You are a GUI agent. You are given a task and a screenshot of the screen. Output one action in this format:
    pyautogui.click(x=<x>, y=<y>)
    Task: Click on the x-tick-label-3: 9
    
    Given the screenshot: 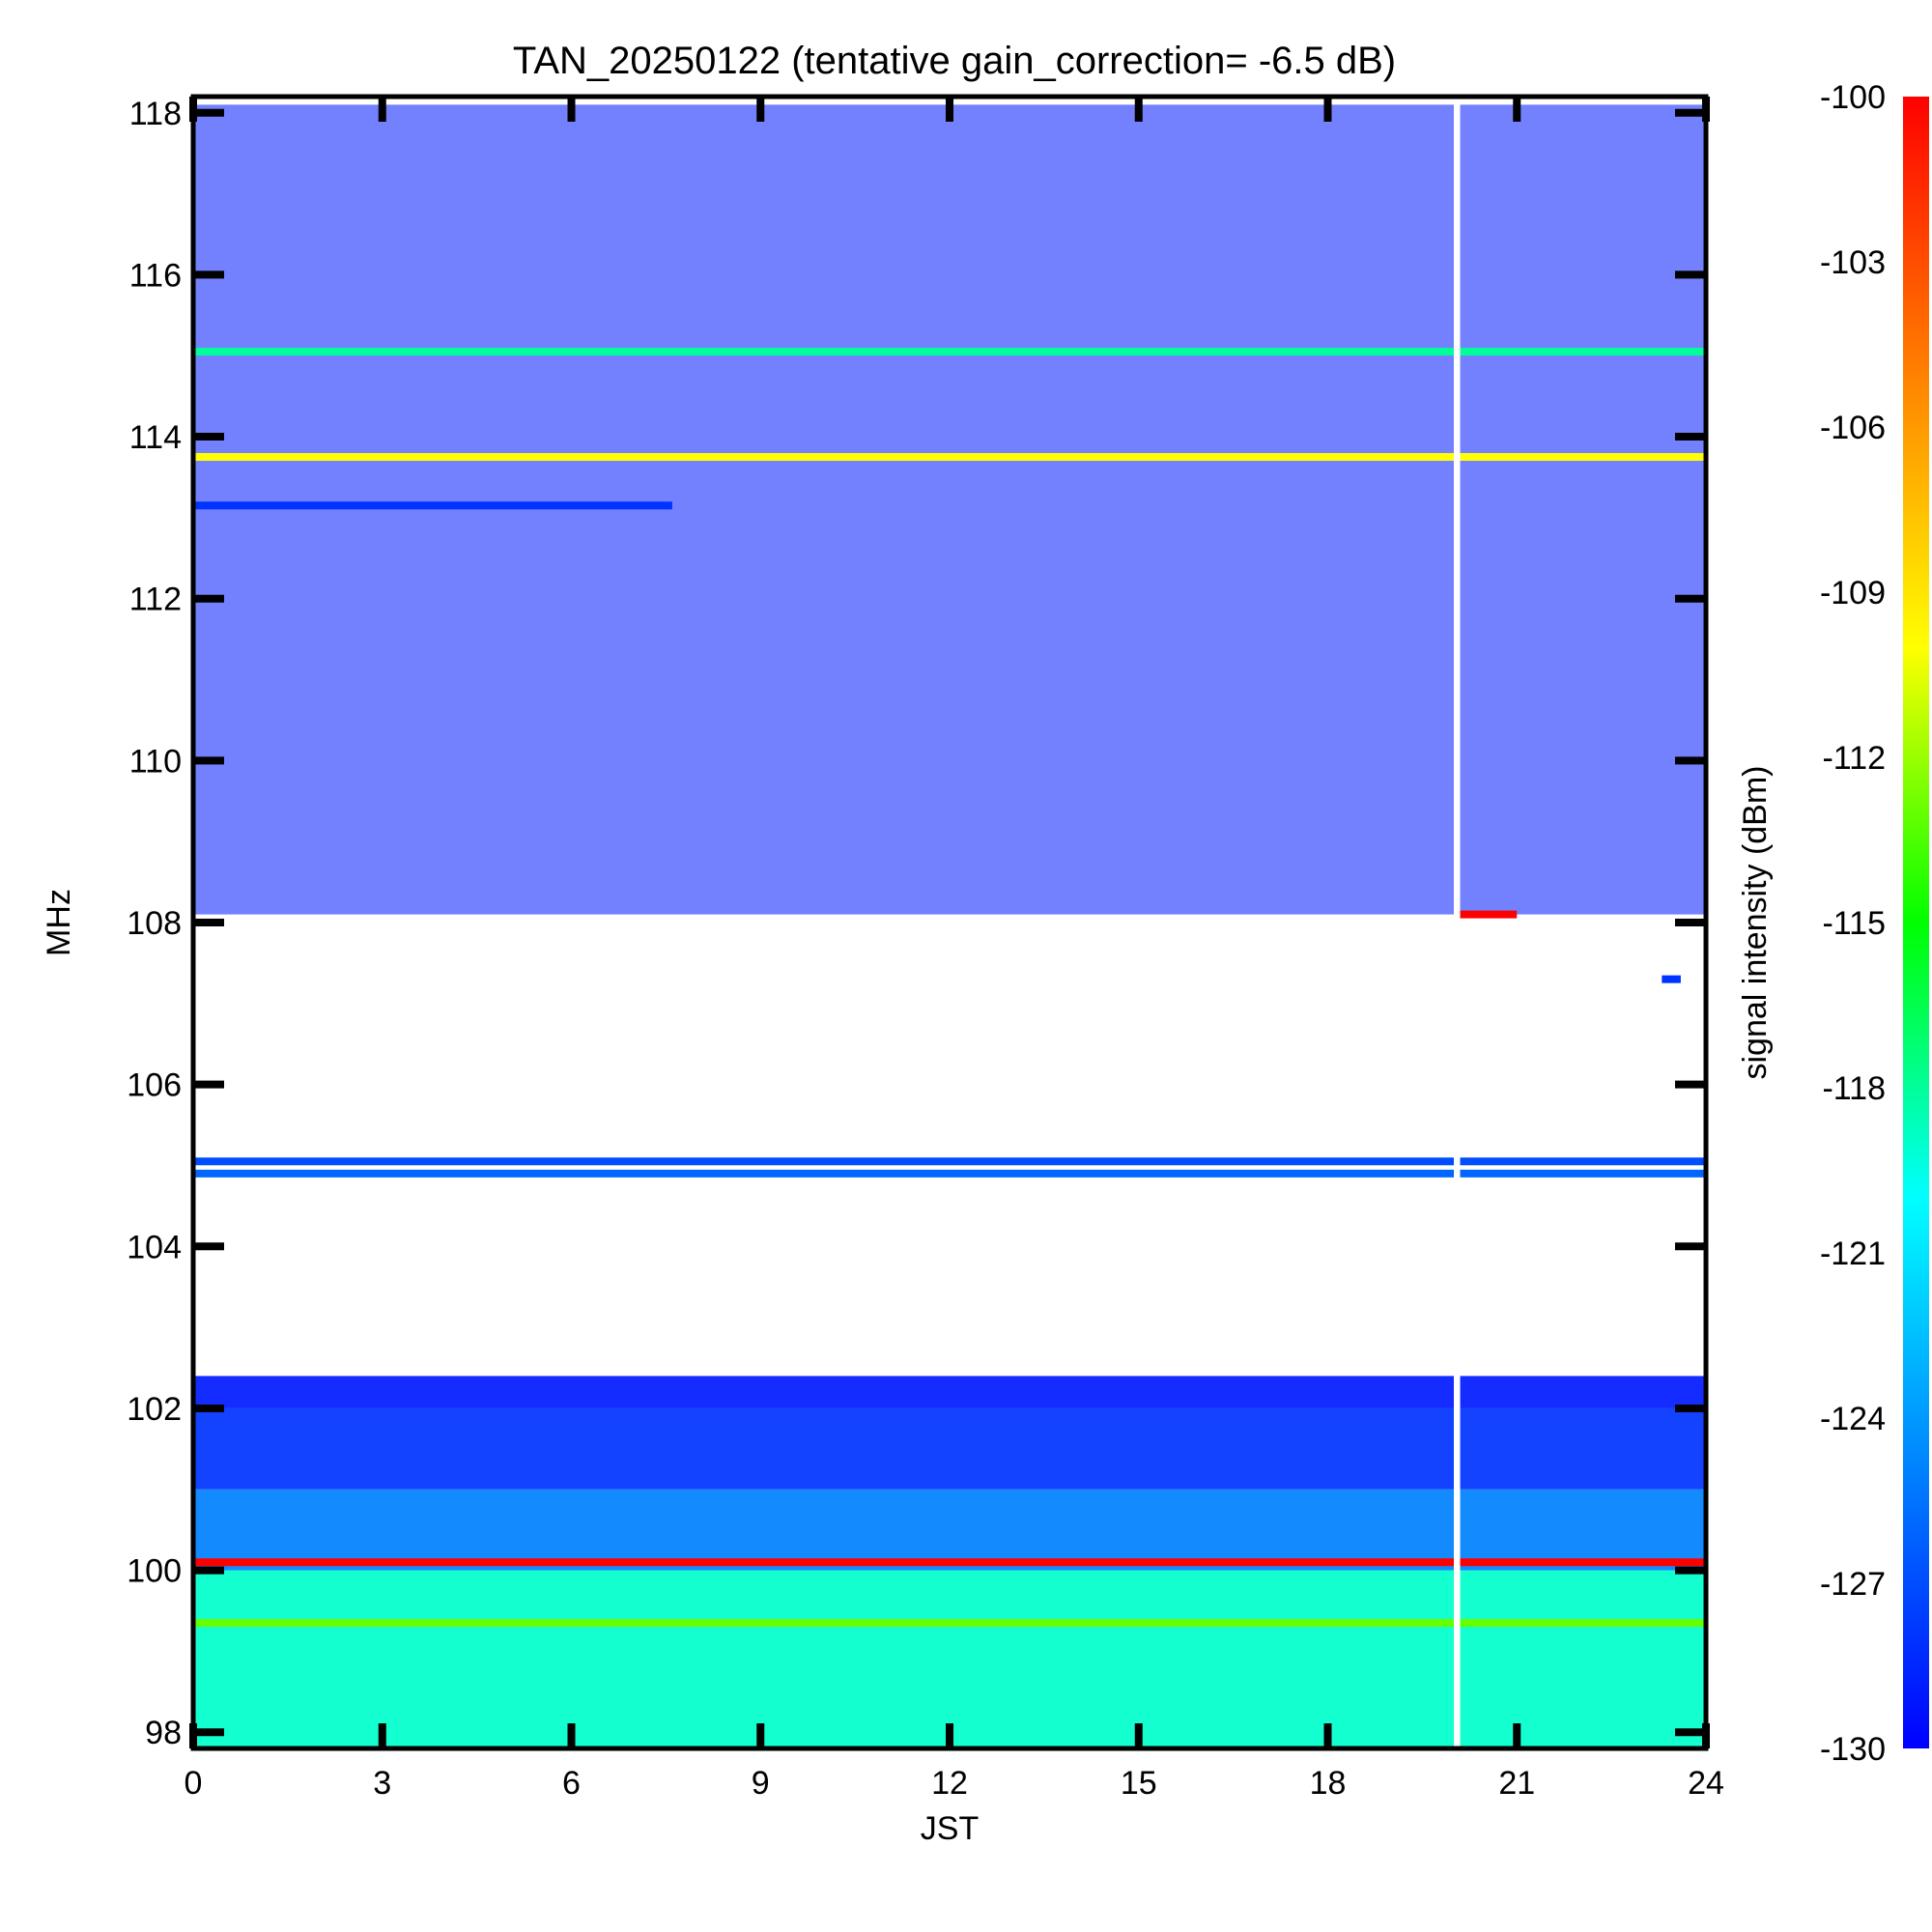 What is the action you would take?
    pyautogui.click(x=761, y=1783)
    